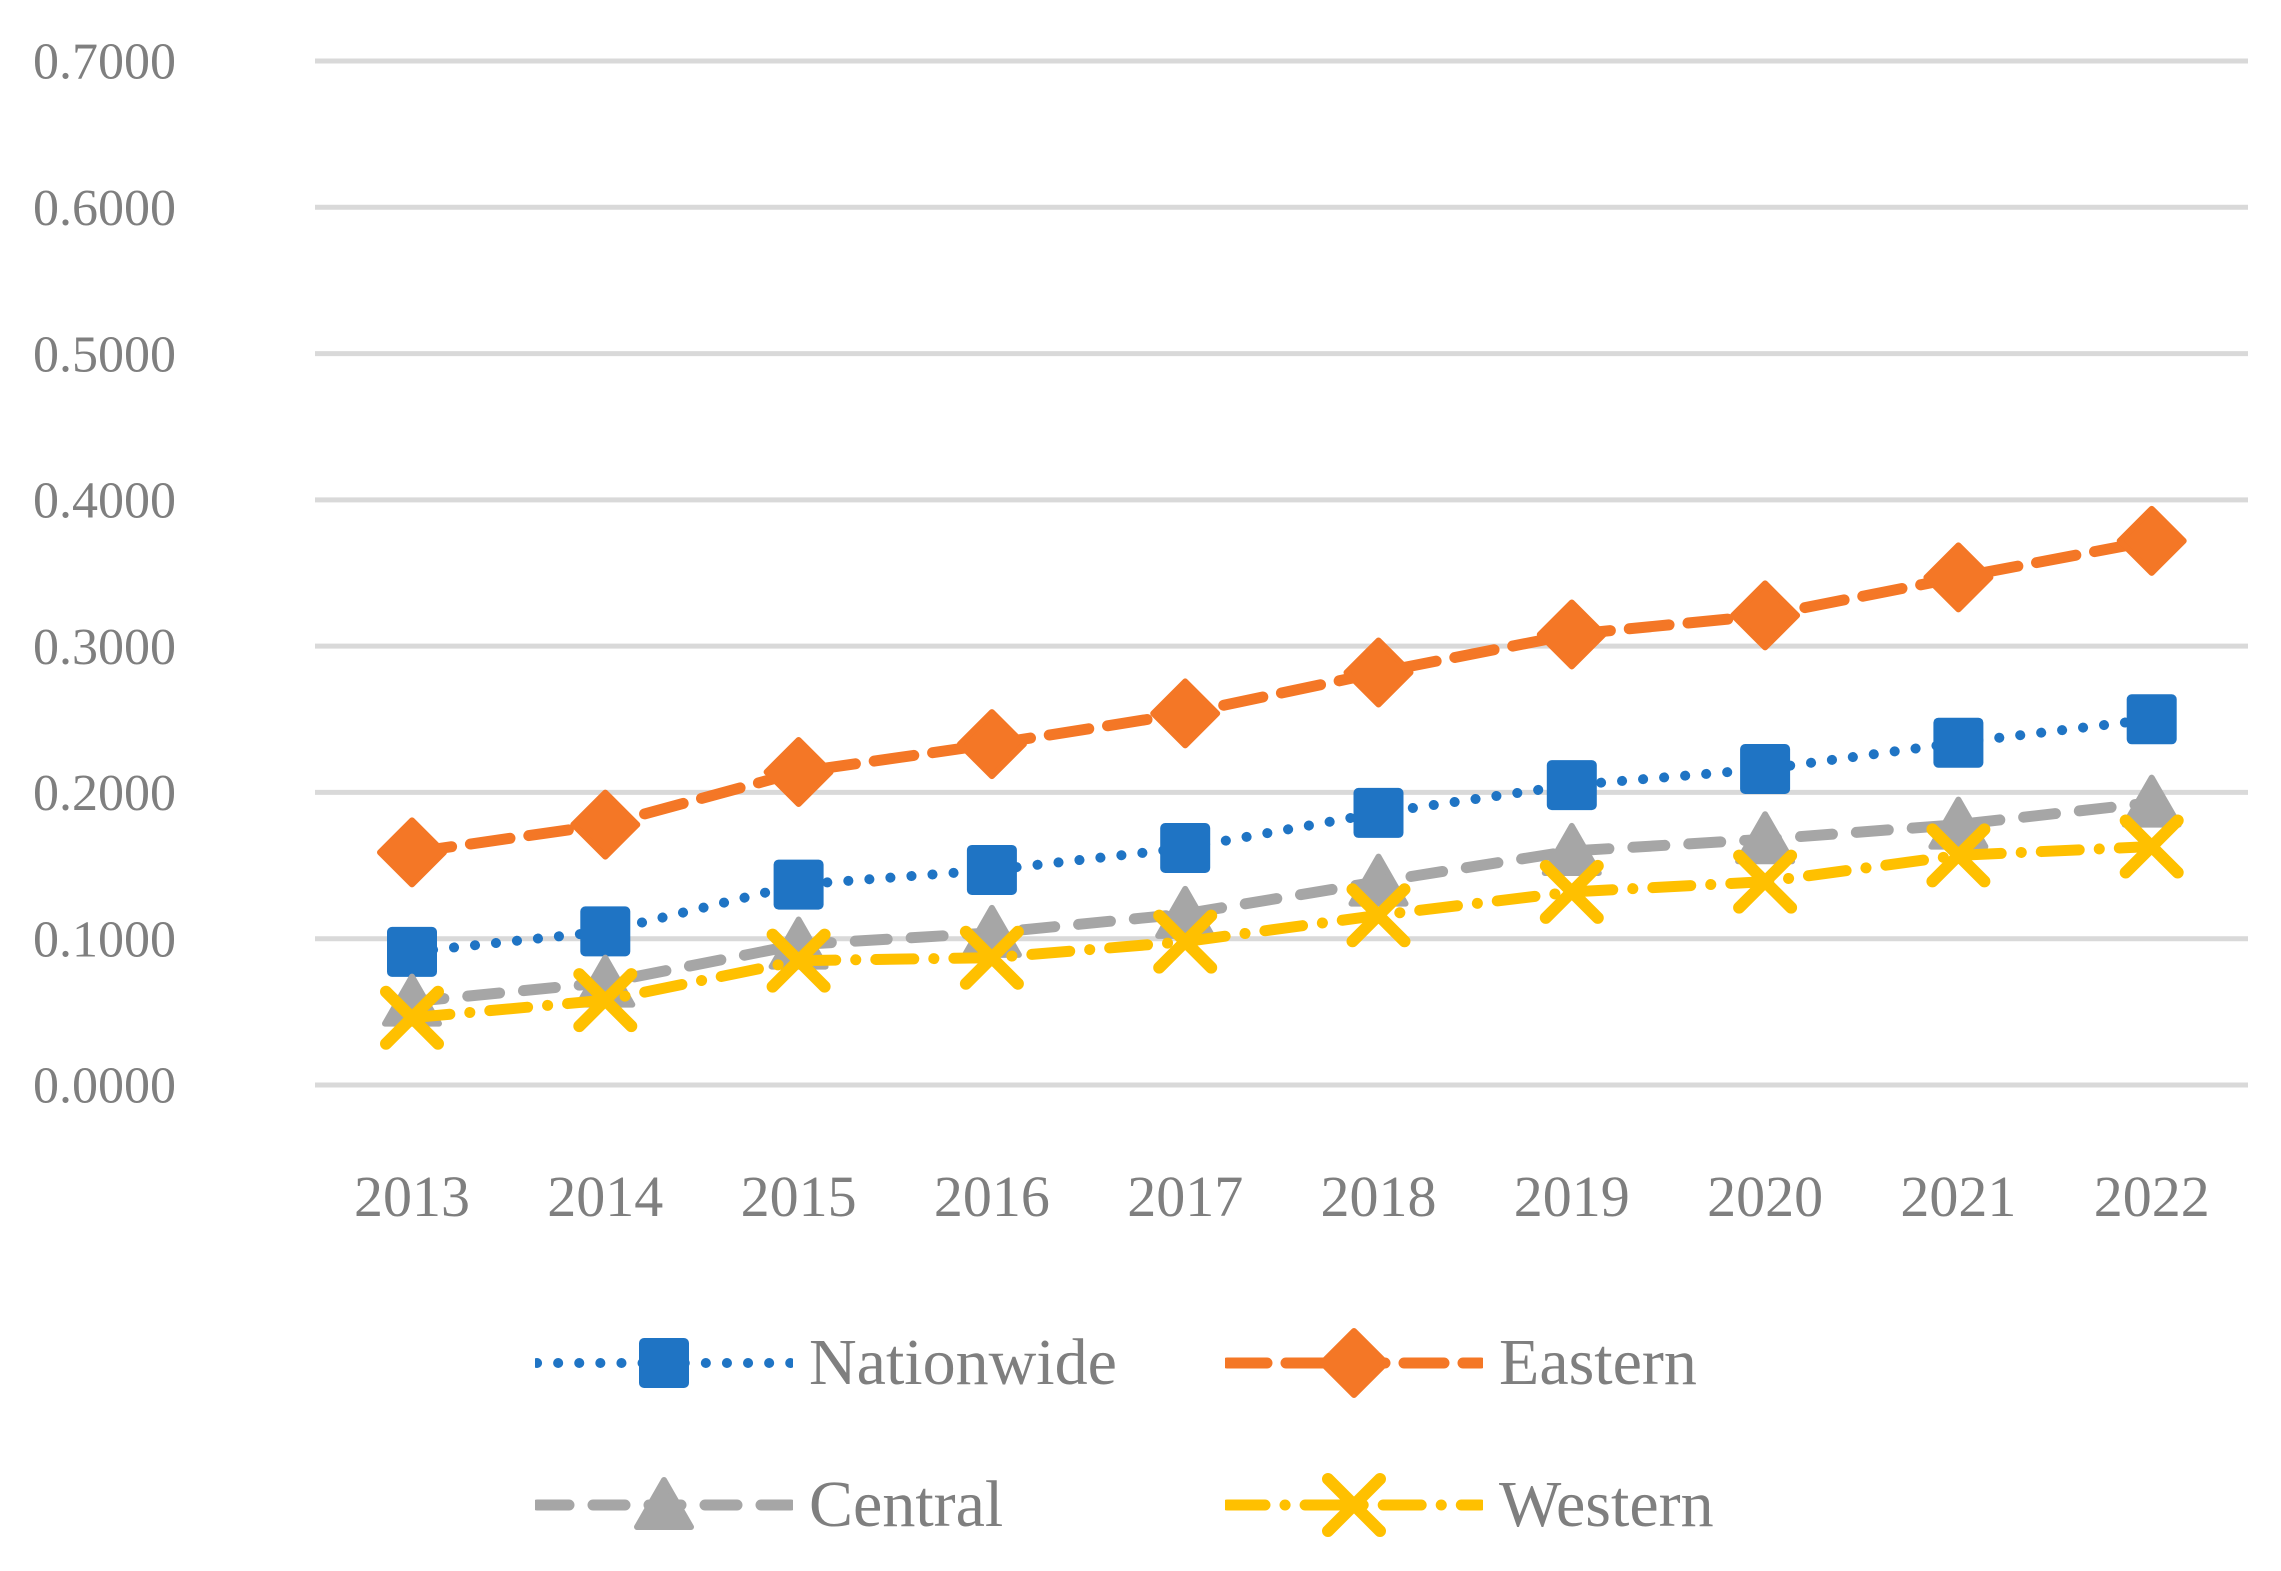 The width and height of the screenshot is (2281, 1571). I want to click on series-line-central, so click(1282, 902).